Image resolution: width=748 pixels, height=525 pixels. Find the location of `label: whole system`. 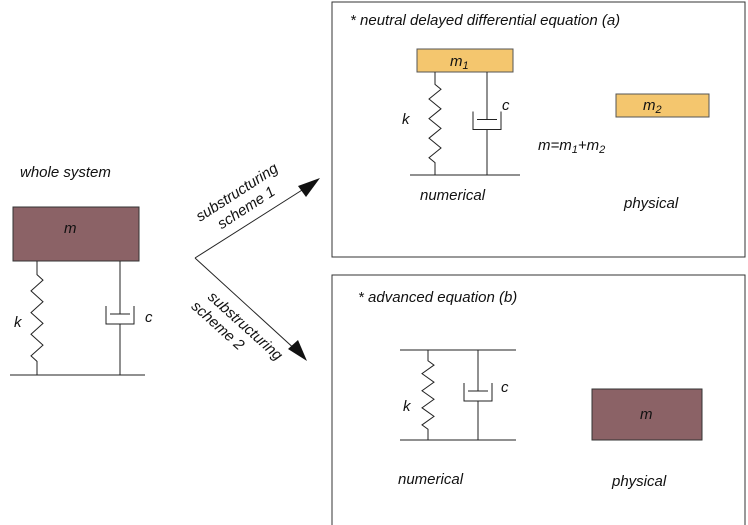

label: whole system is located at coordinates (65, 172).